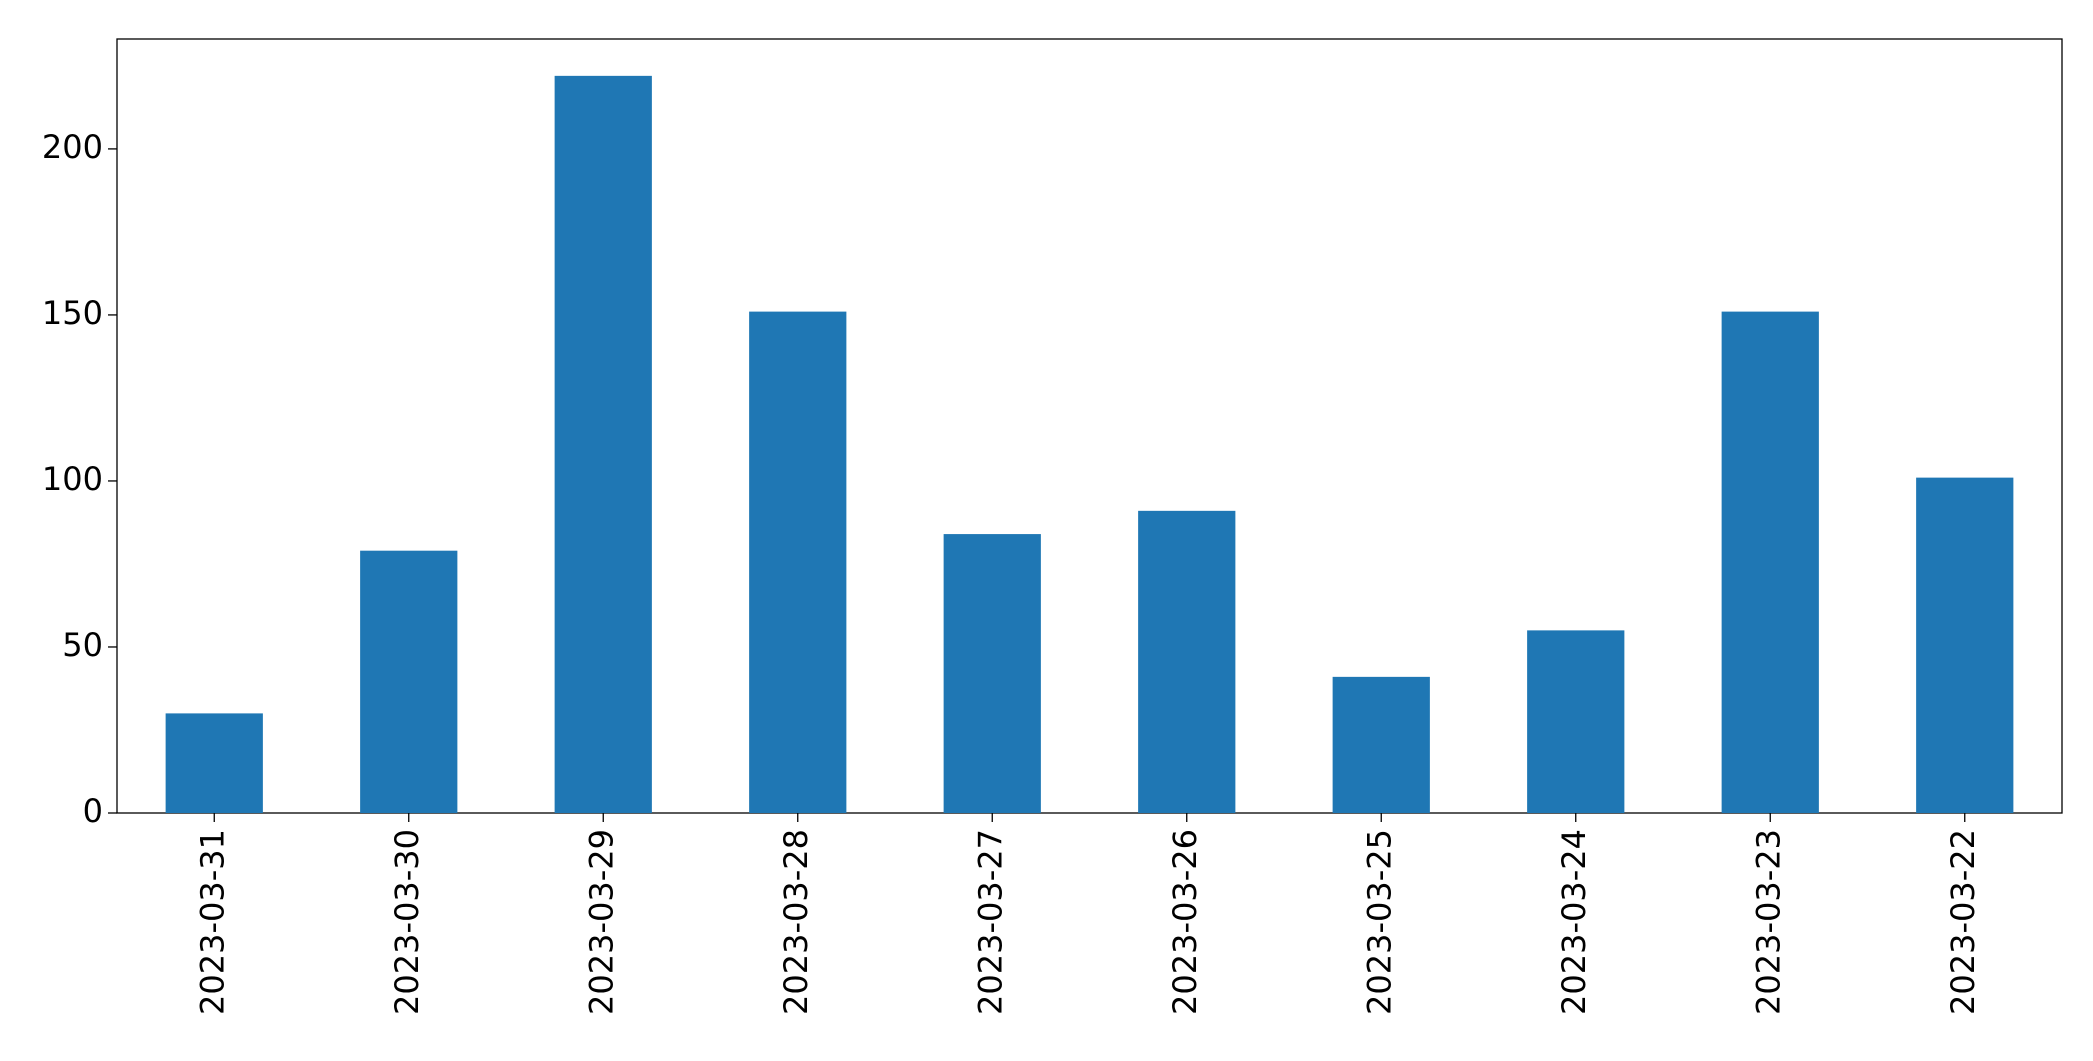 This screenshot has width=2093, height=1061. I want to click on x-tick-label: 2023-03-30, so click(407, 922).